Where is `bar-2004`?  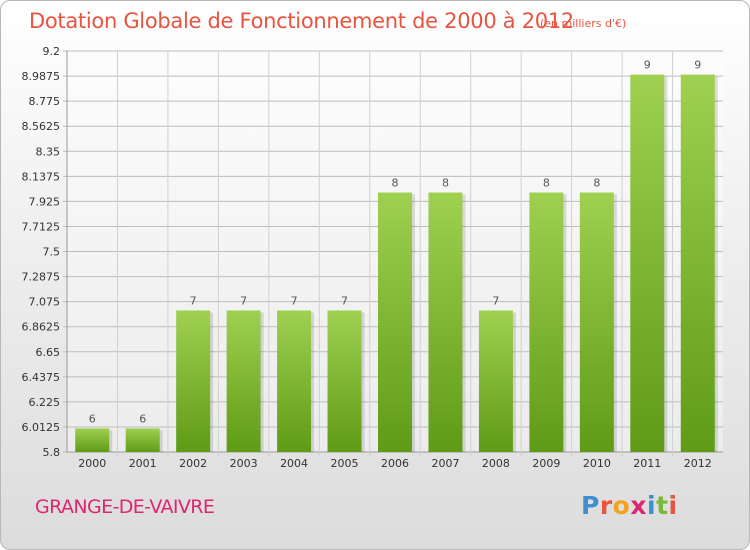 bar-2004 is located at coordinates (294, 381).